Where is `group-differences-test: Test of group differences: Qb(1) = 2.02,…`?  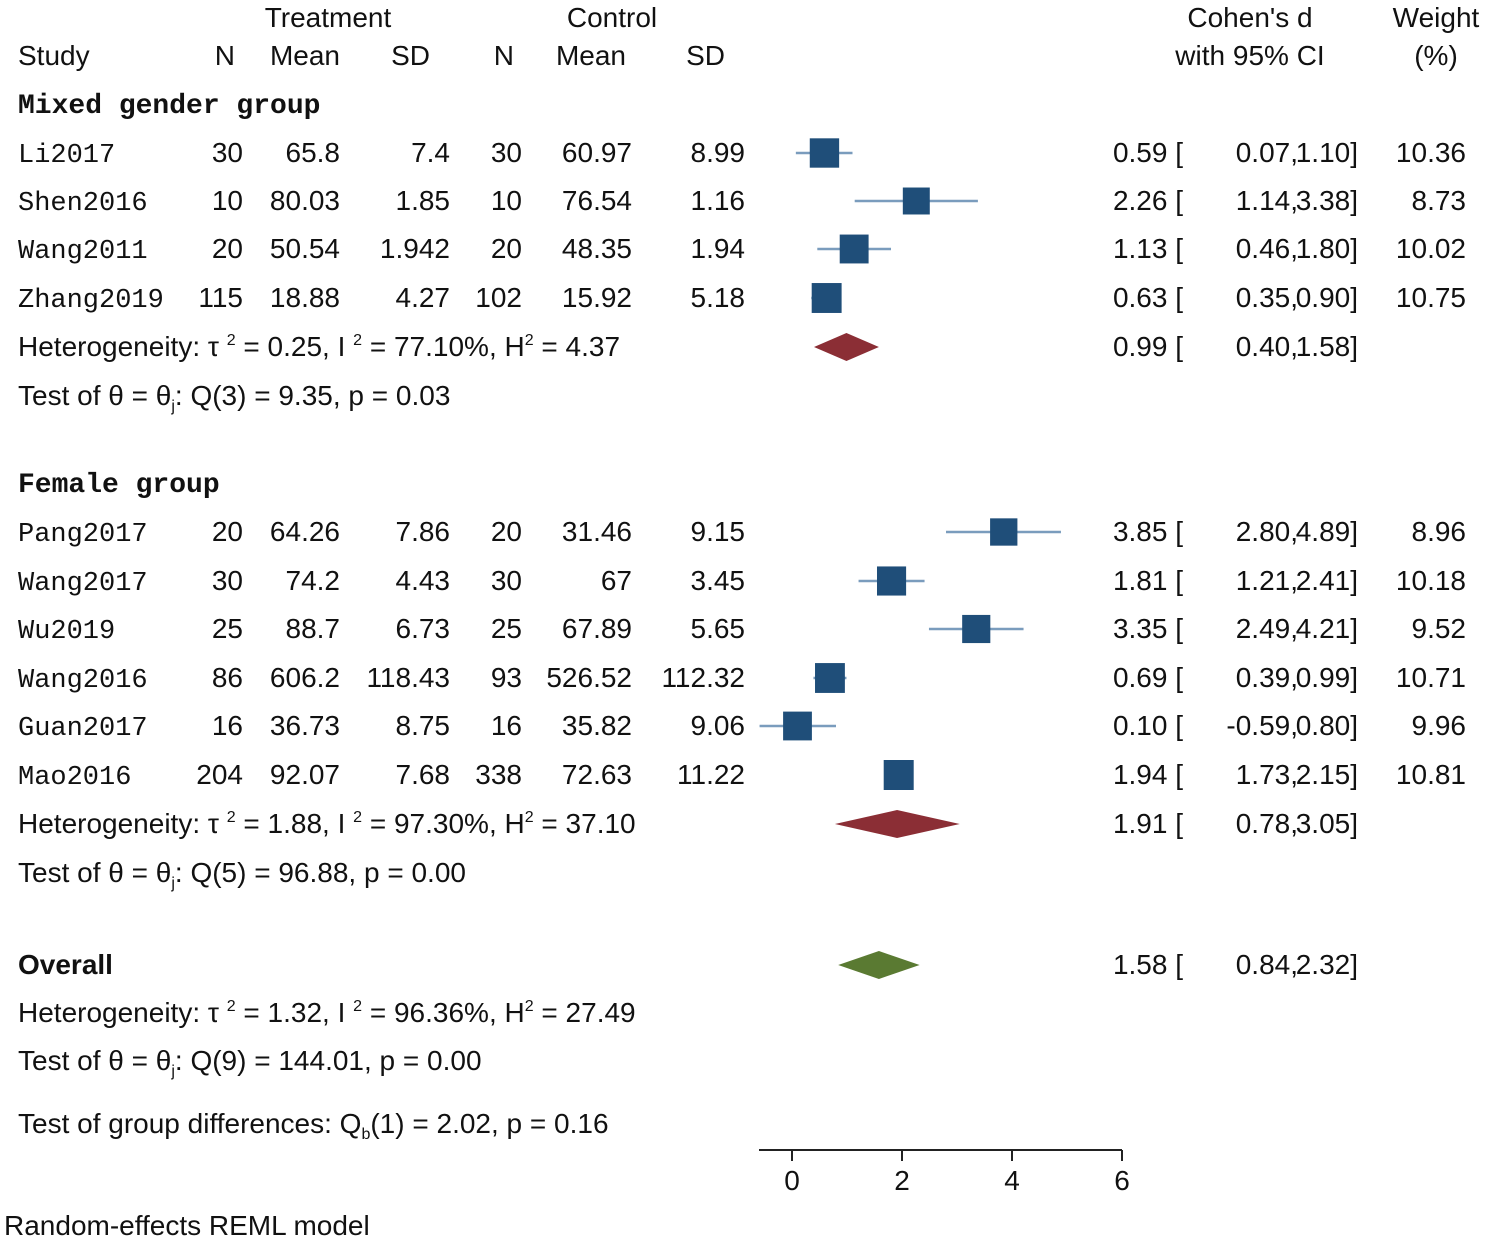 group-differences-test: Test of group differences: Qb(1) = 2.02,… is located at coordinates (313, 1125).